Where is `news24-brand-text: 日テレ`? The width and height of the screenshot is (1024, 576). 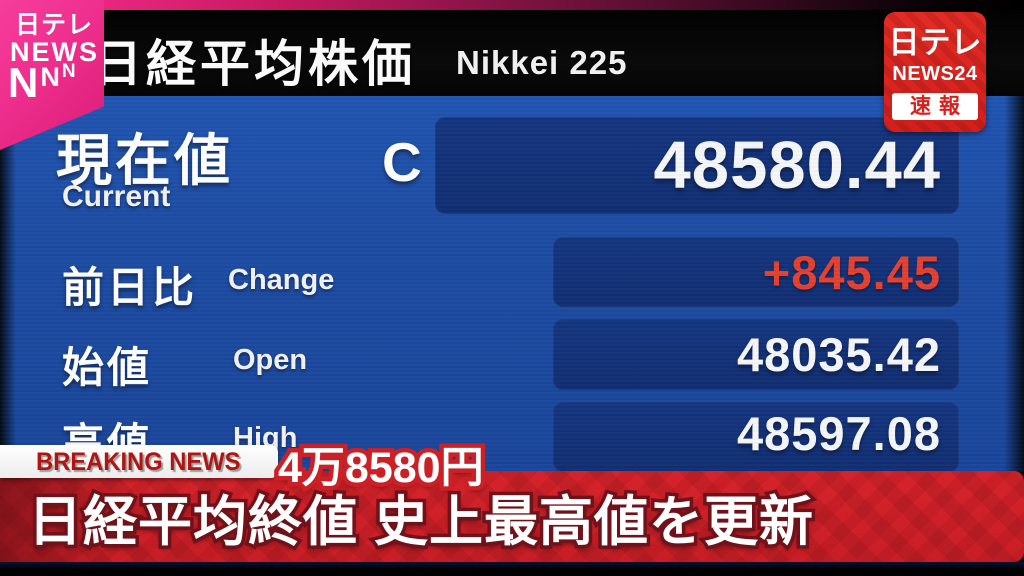 news24-brand-text: 日テレ is located at coordinates (935, 42).